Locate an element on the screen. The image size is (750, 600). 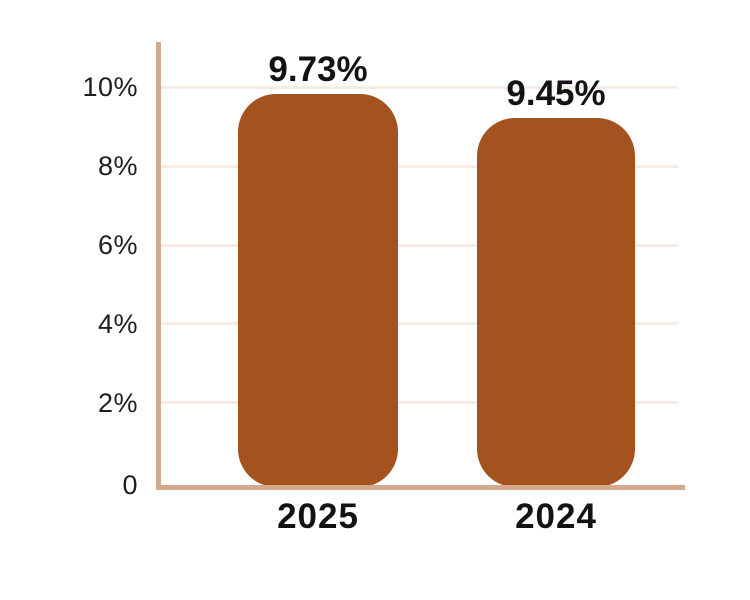
gridline-6pct is located at coordinates (418, 245).